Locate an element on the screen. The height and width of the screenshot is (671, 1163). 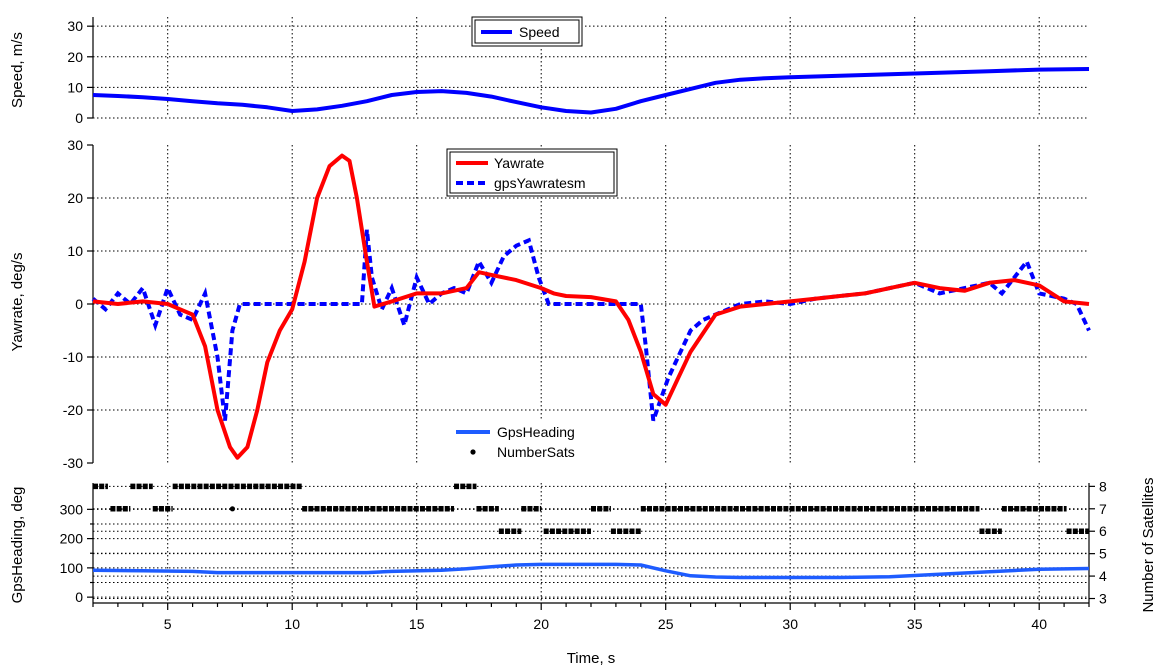
satellites-y-axis-title: Number of Satellites is located at coordinates (1148, 544).